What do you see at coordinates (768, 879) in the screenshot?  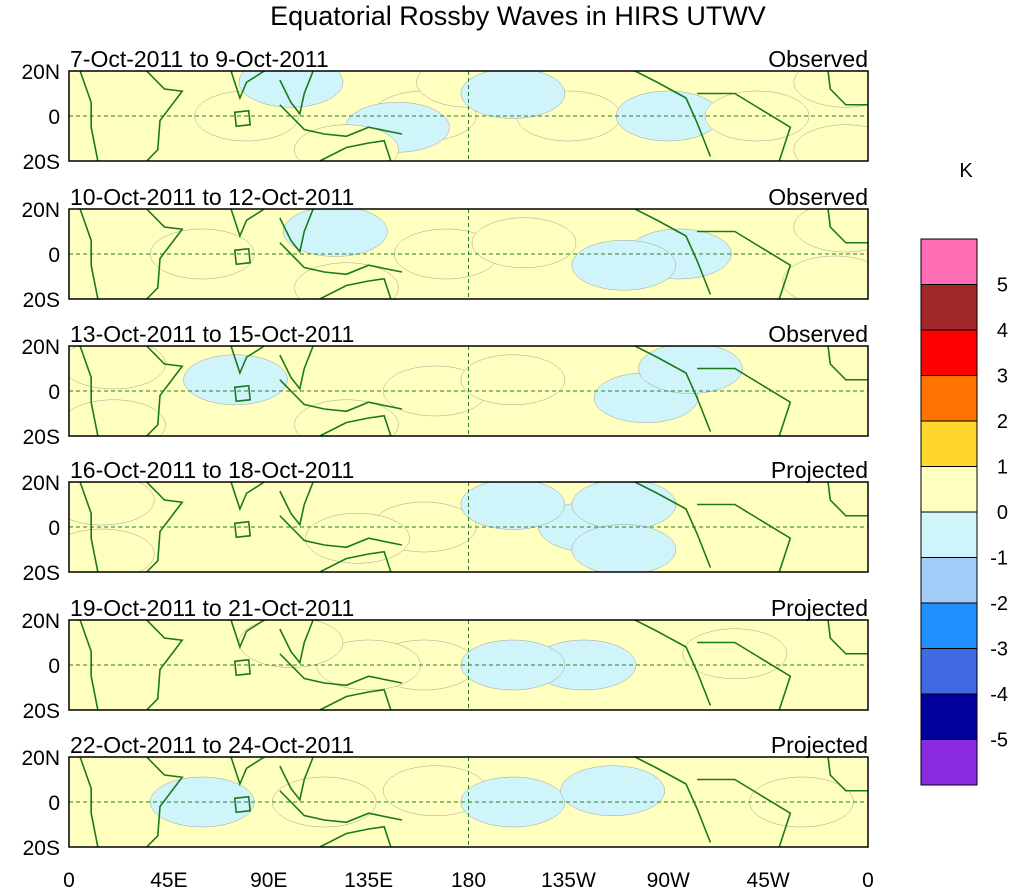 I see `x-tick-label: 45W` at bounding box center [768, 879].